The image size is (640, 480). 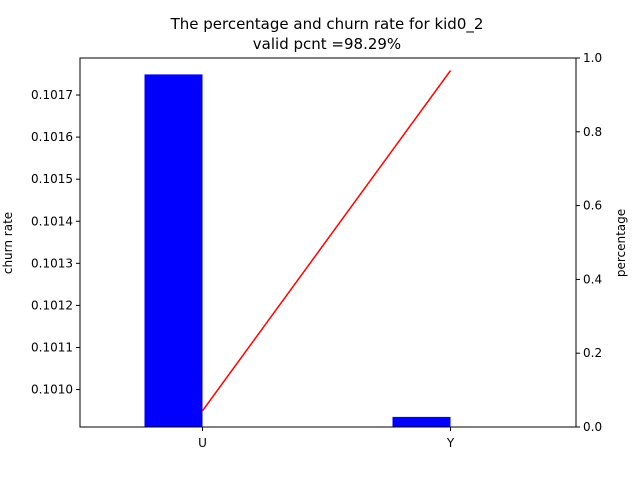 I want to click on bar-Y, so click(x=421, y=421).